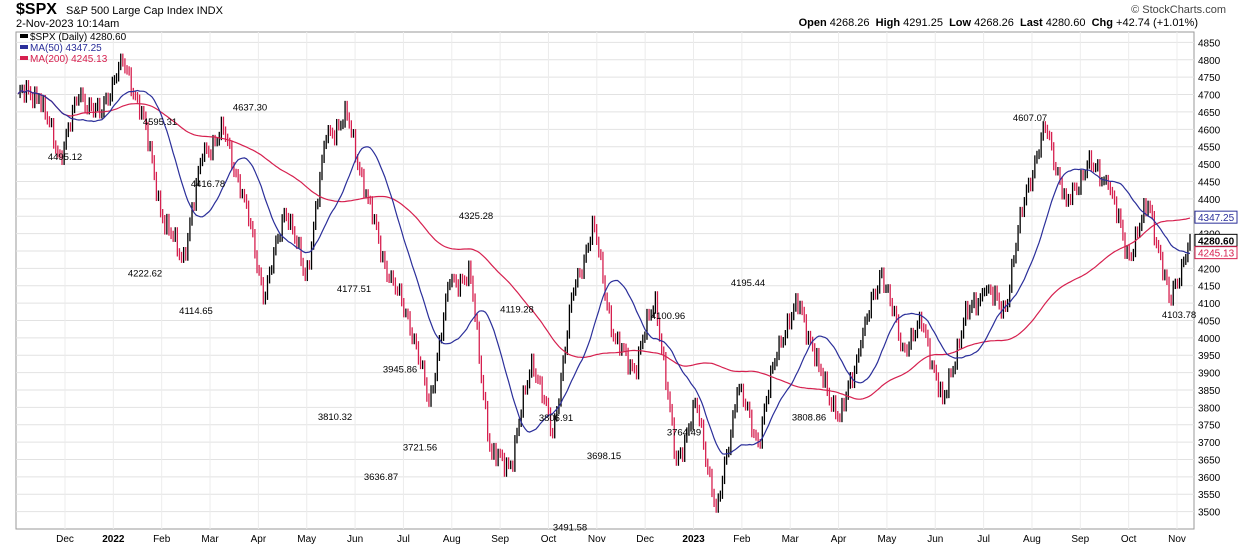  I want to click on y-tick-label: 4450, so click(1209, 182).